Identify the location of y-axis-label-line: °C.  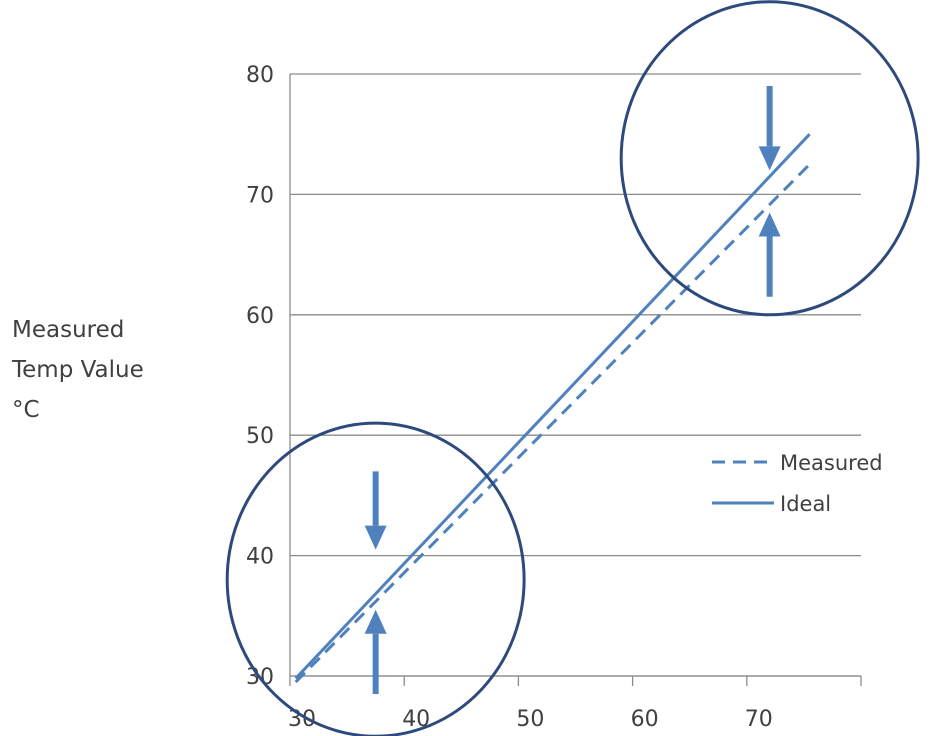
(26, 410).